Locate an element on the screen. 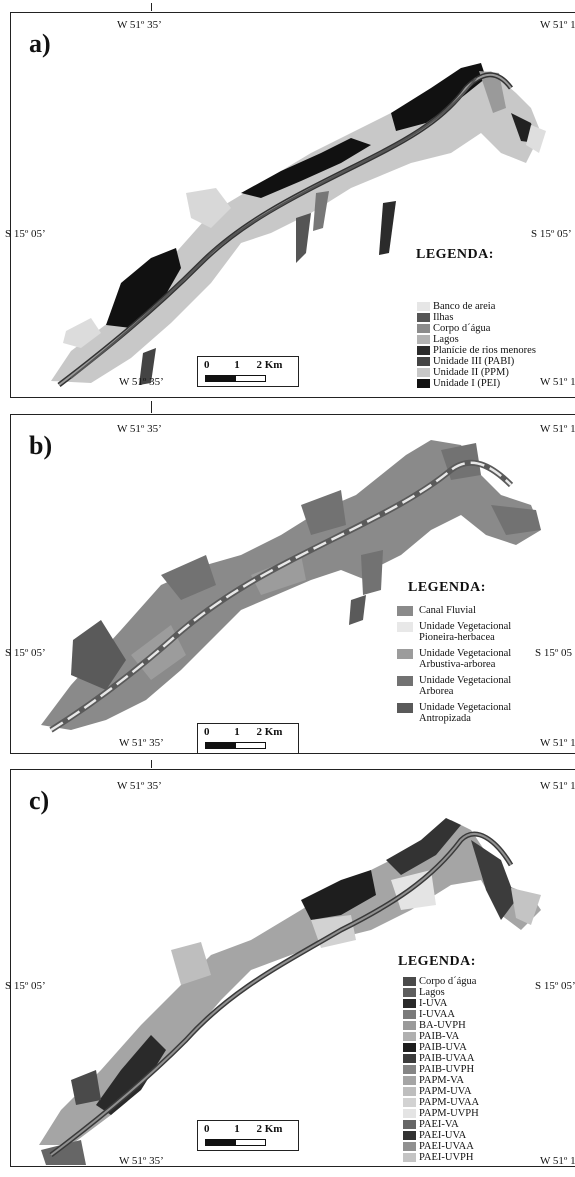 This screenshot has height=1177, width=575. legend-item: Unidade II (PPM) is located at coordinates (476, 372).